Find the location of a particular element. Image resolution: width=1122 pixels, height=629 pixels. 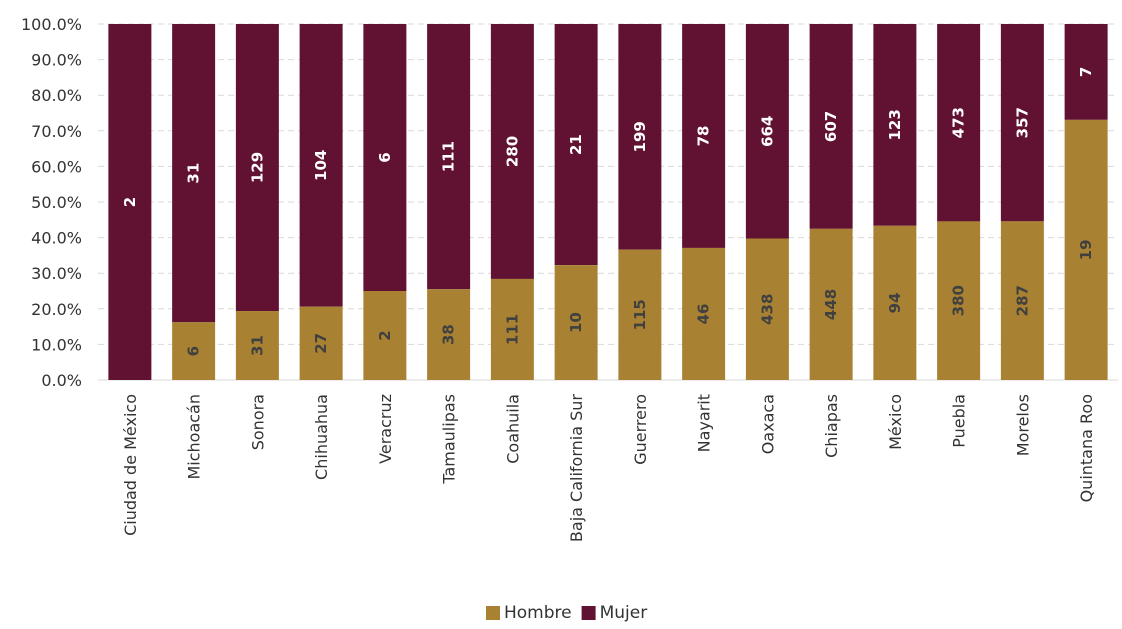

legend: Hombre Mujer is located at coordinates (566, 613).